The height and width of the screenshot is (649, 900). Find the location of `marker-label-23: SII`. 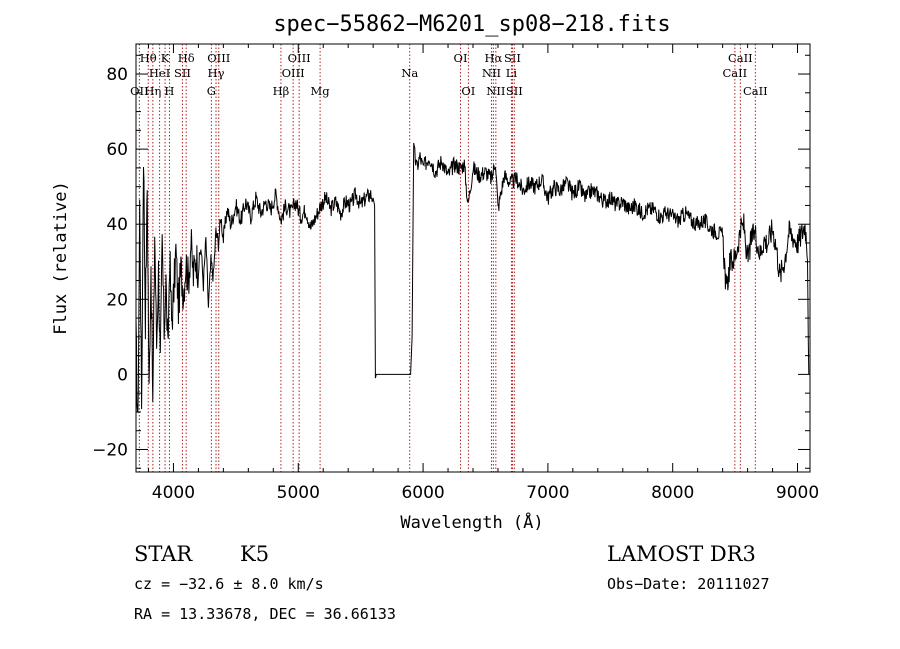

marker-label-23: SII is located at coordinates (514, 91).